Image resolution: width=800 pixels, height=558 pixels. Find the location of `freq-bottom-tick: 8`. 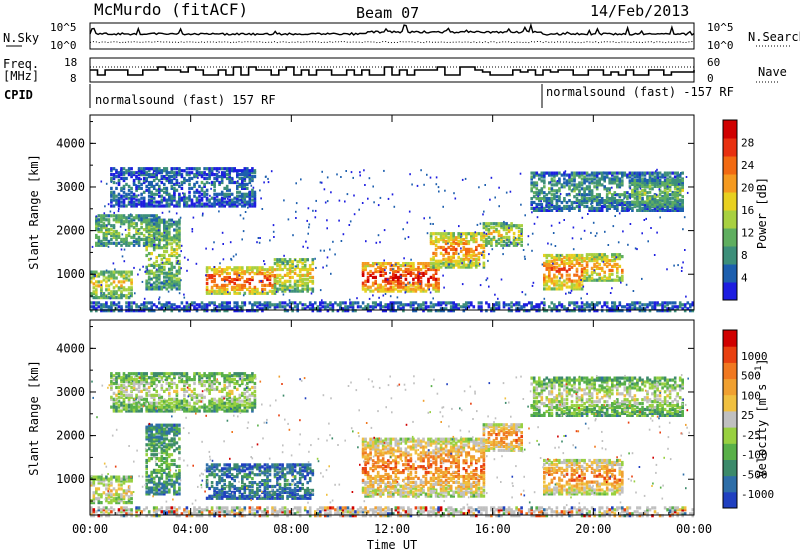

freq-bottom-tick: 8 is located at coordinates (73, 78).